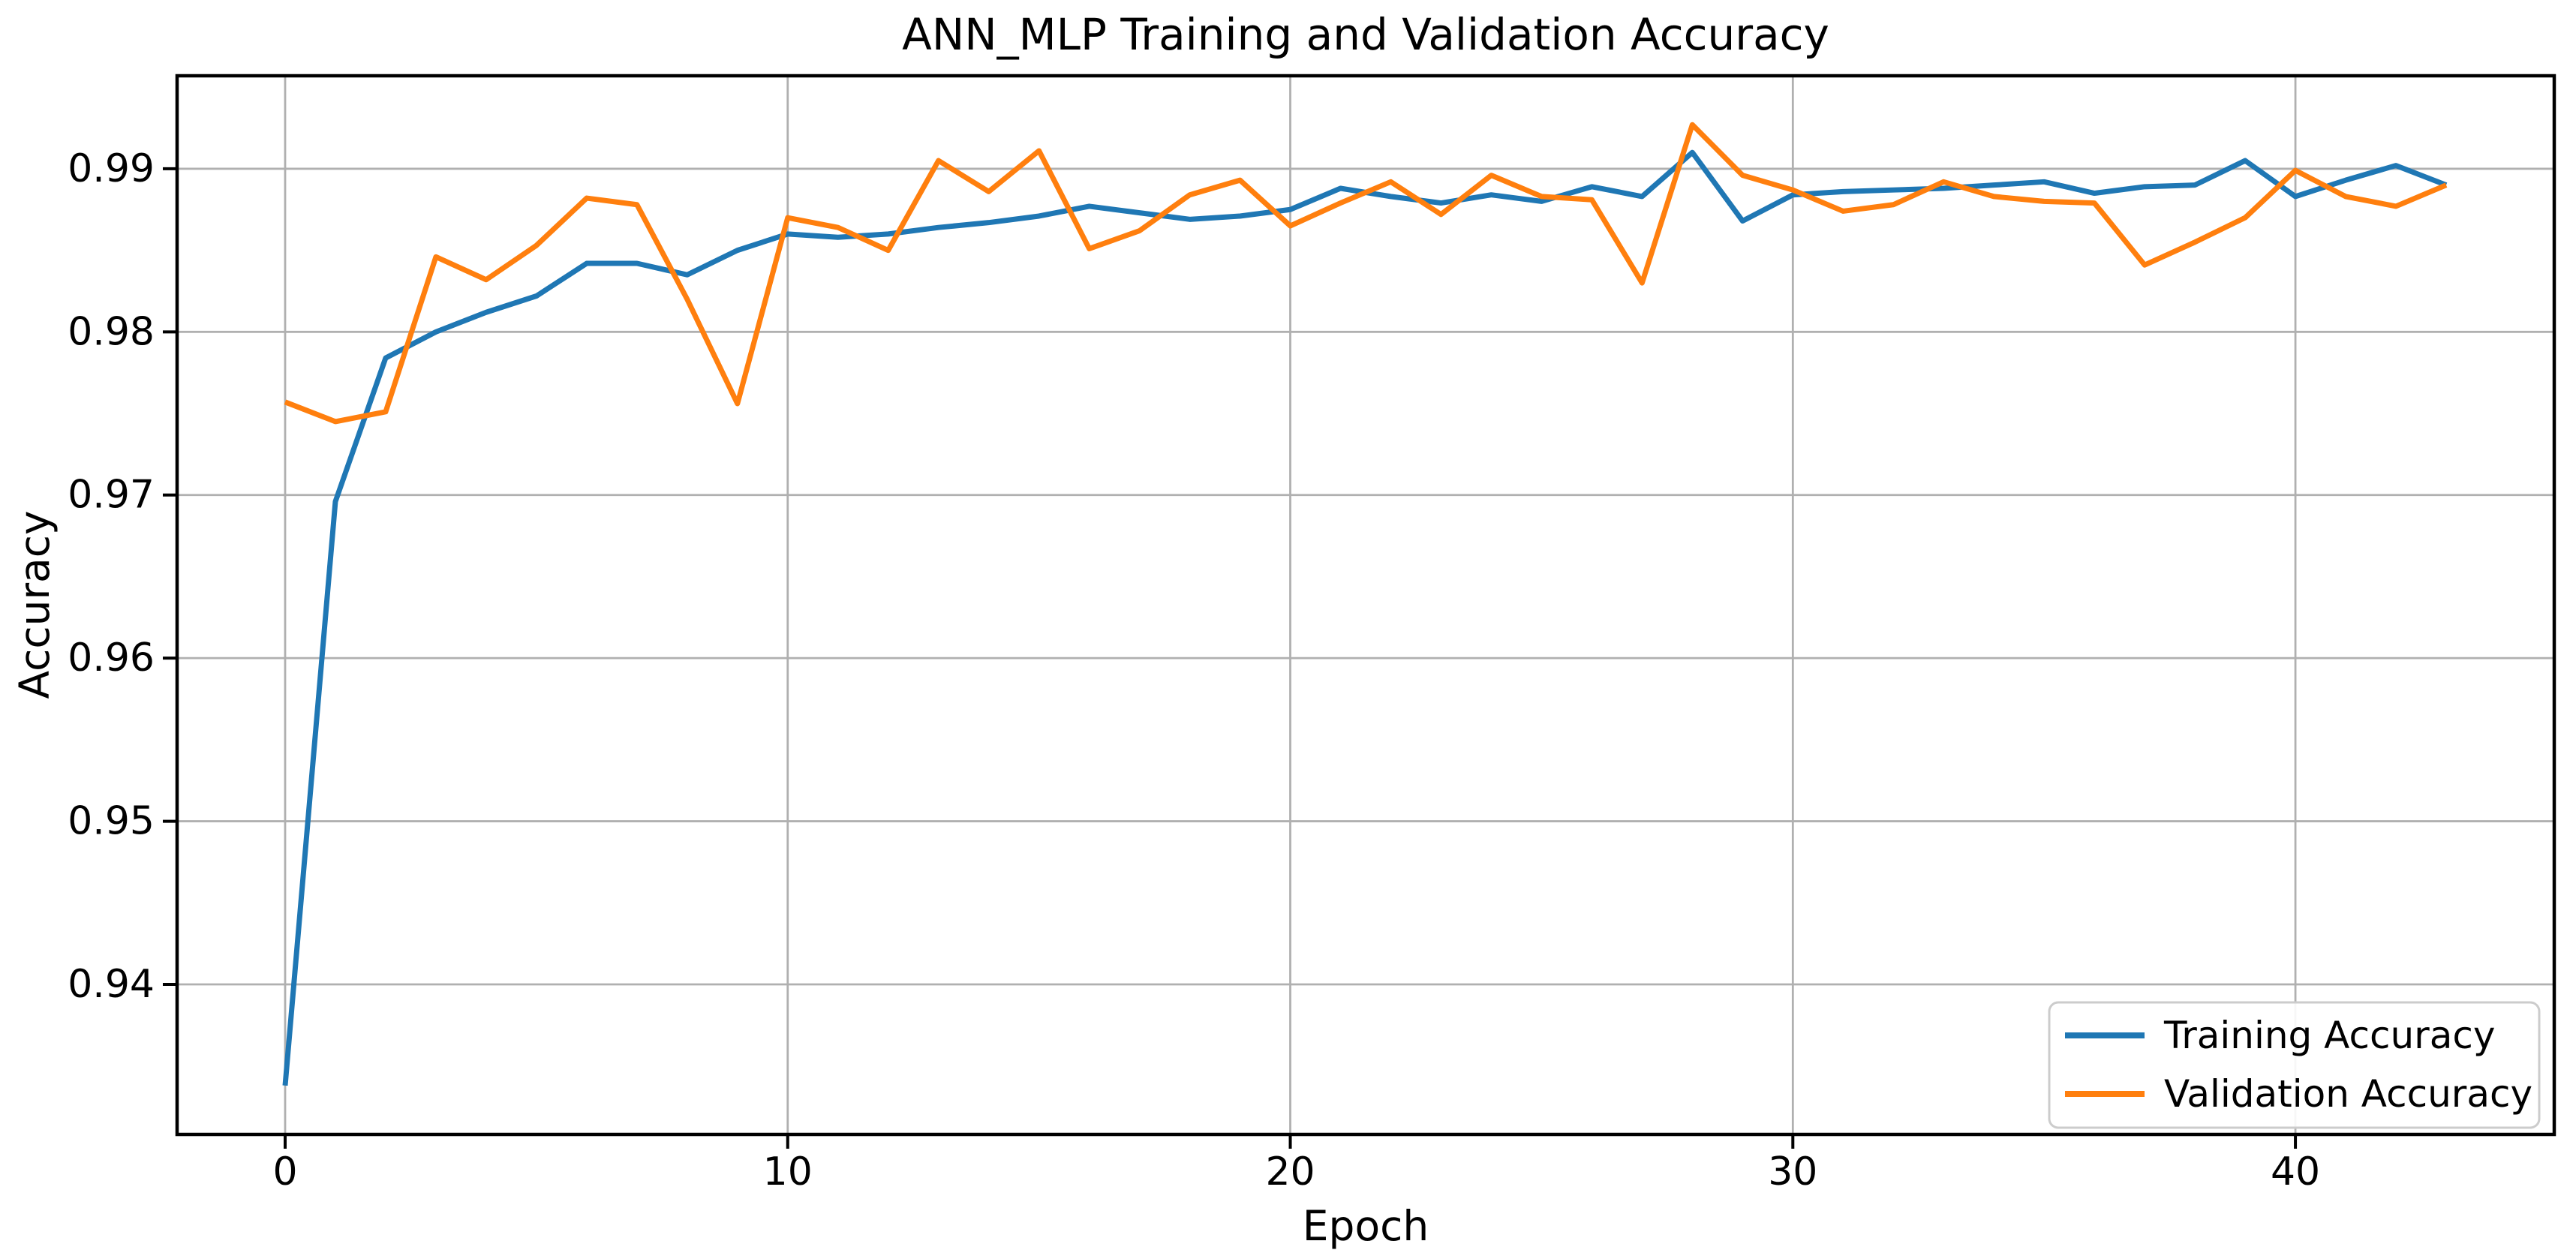 The width and height of the screenshot is (2576, 1259). What do you see at coordinates (111, 822) in the screenshot?
I see `y-tick-label: 0.95` at bounding box center [111, 822].